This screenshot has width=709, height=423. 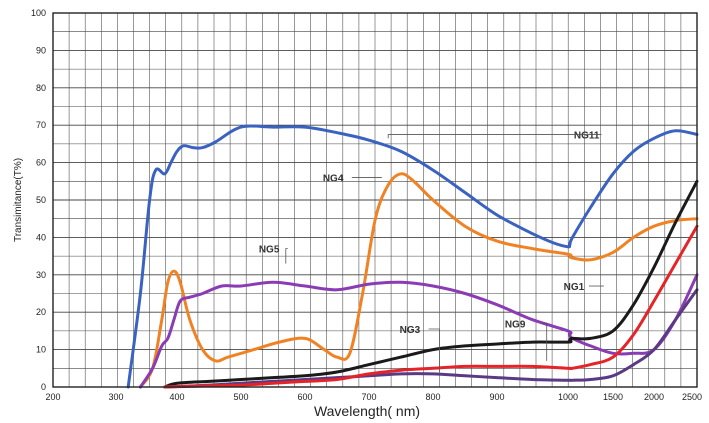 I want to click on y-tick-label: 0, so click(x=43, y=387).